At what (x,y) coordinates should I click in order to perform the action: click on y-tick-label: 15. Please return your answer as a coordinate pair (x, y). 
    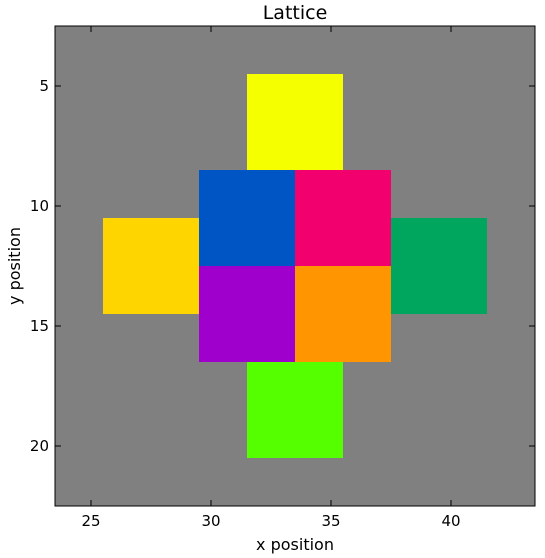
    Looking at the image, I should click on (39, 326).